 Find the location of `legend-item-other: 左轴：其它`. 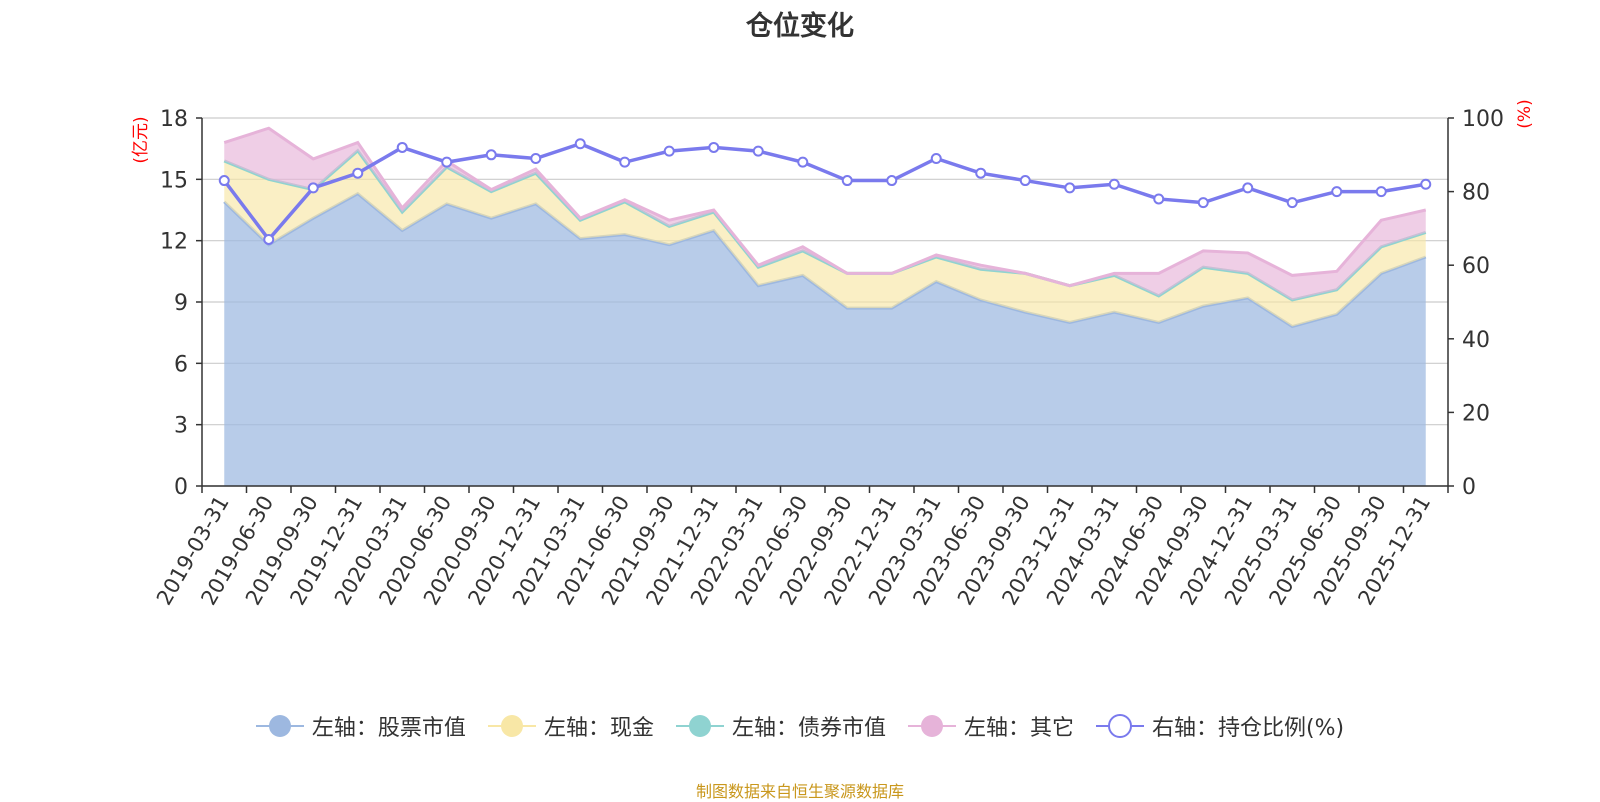

legend-item-other: 左轴：其它 is located at coordinates (990, 726).